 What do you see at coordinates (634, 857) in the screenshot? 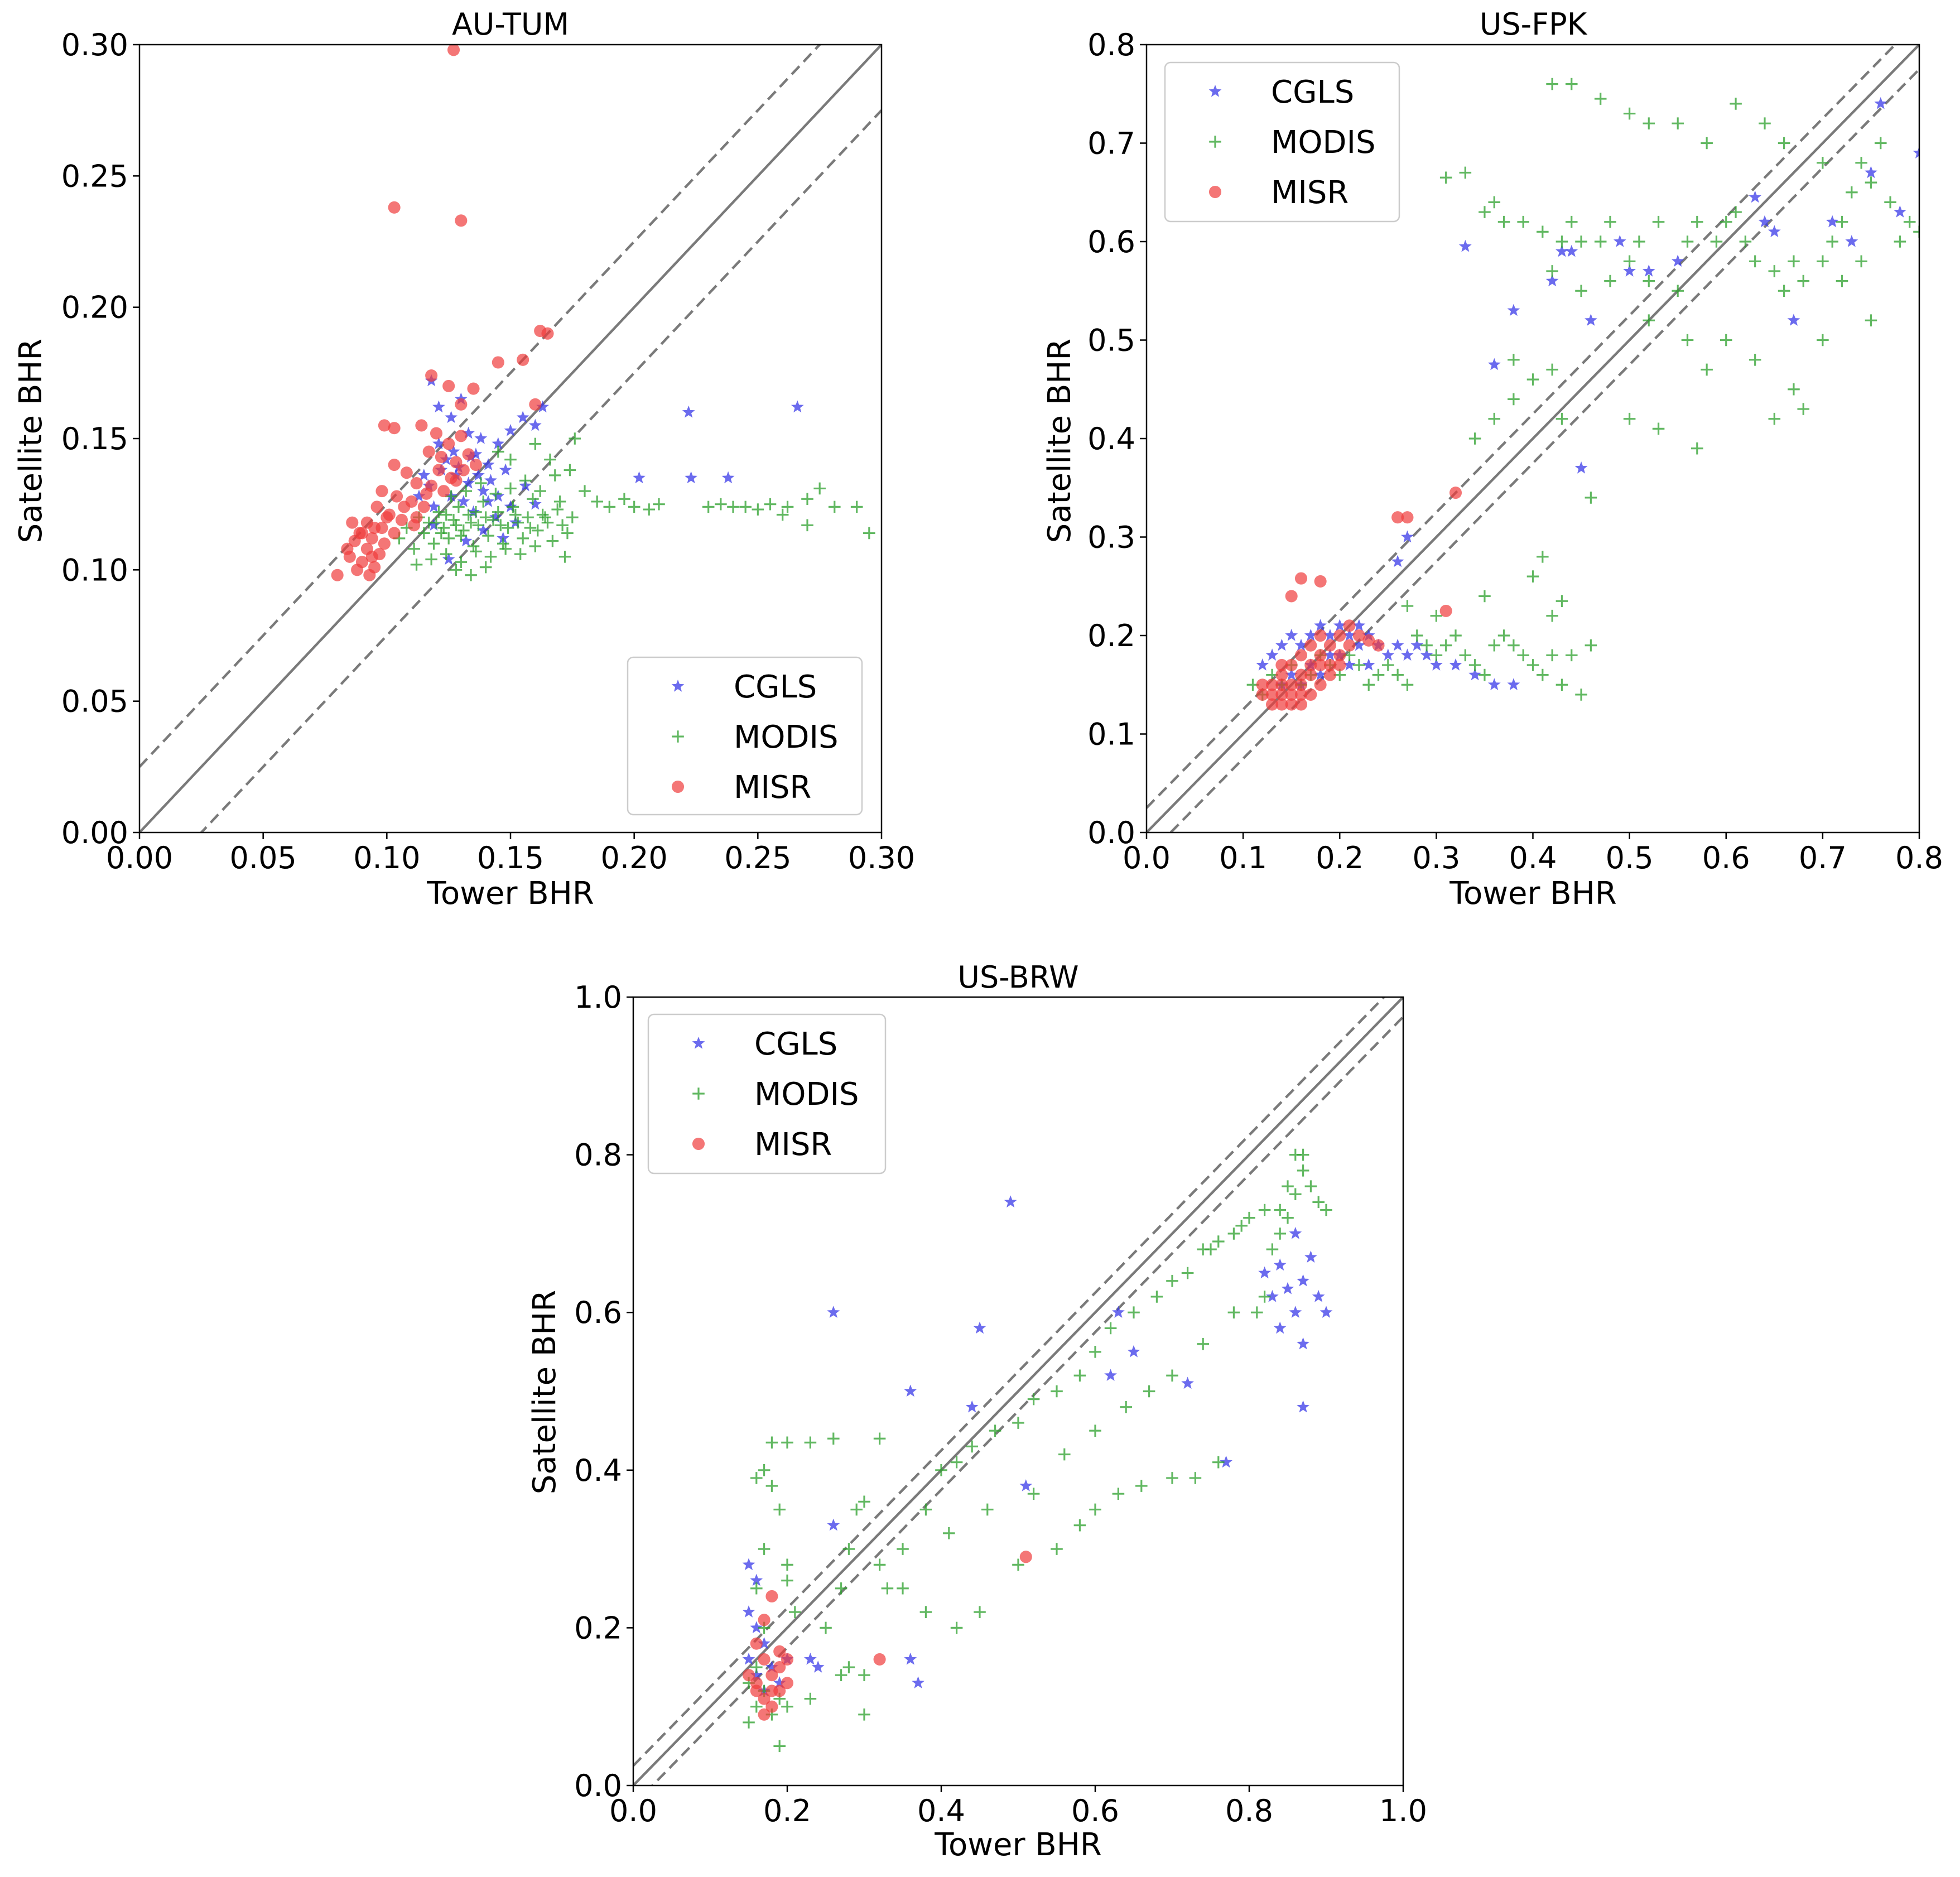
I see `x-tick-label: 0.20` at bounding box center [634, 857].